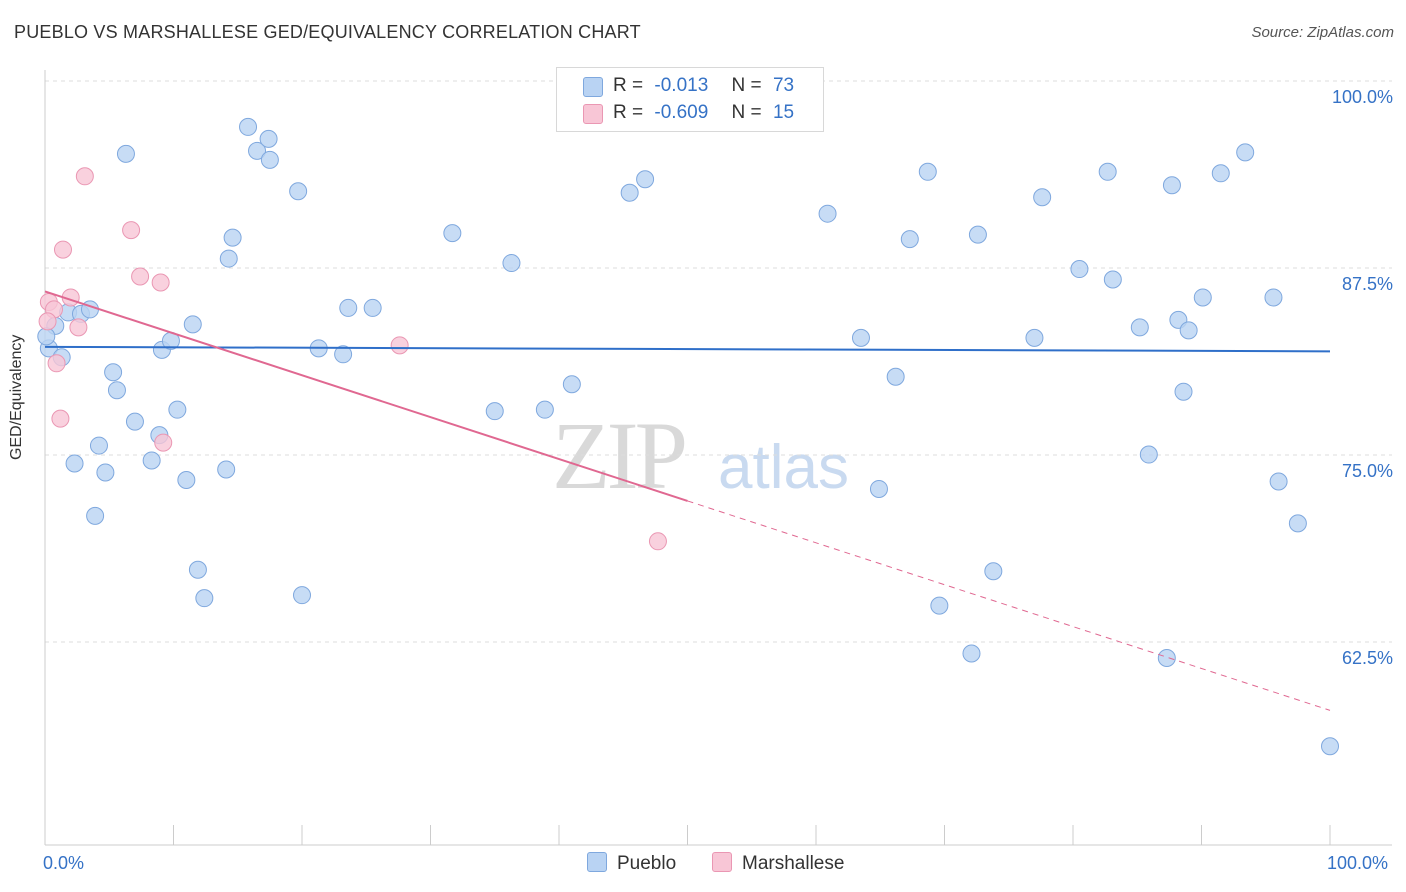 The width and height of the screenshot is (1406, 892). What do you see at coordinates (593, 114) in the screenshot?
I see `marshallese-swatch` at bounding box center [593, 114].